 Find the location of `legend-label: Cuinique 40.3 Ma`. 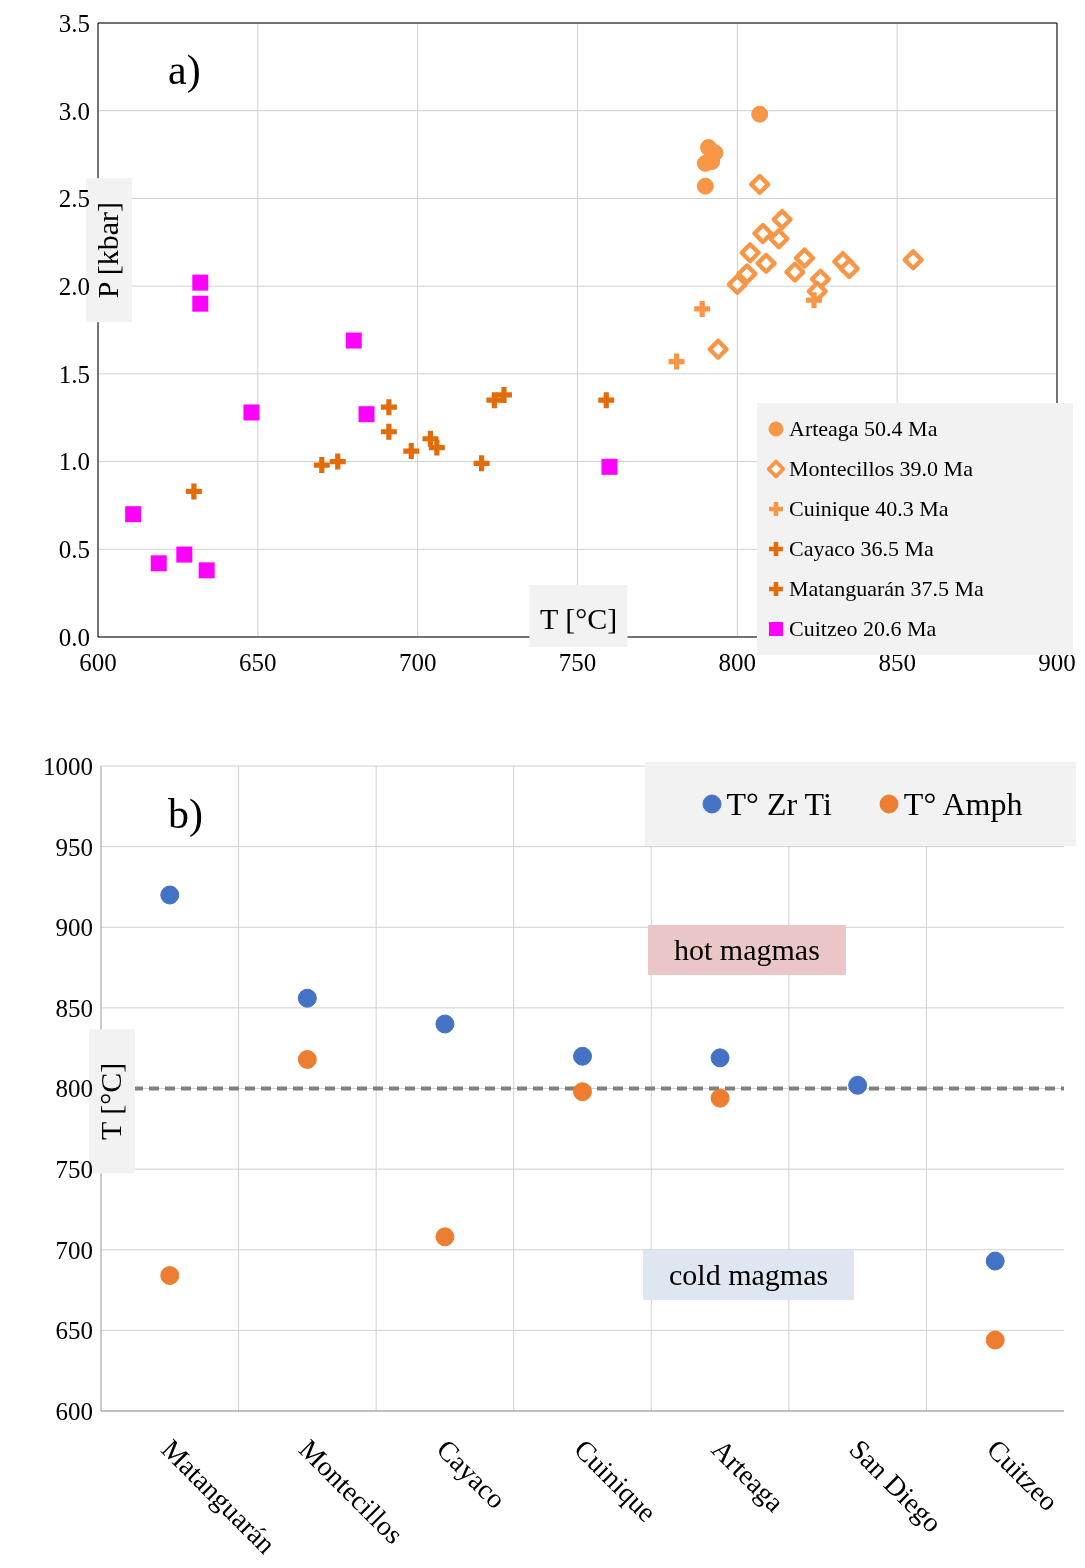

legend-label: Cuinique 40.3 Ma is located at coordinates (869, 509).